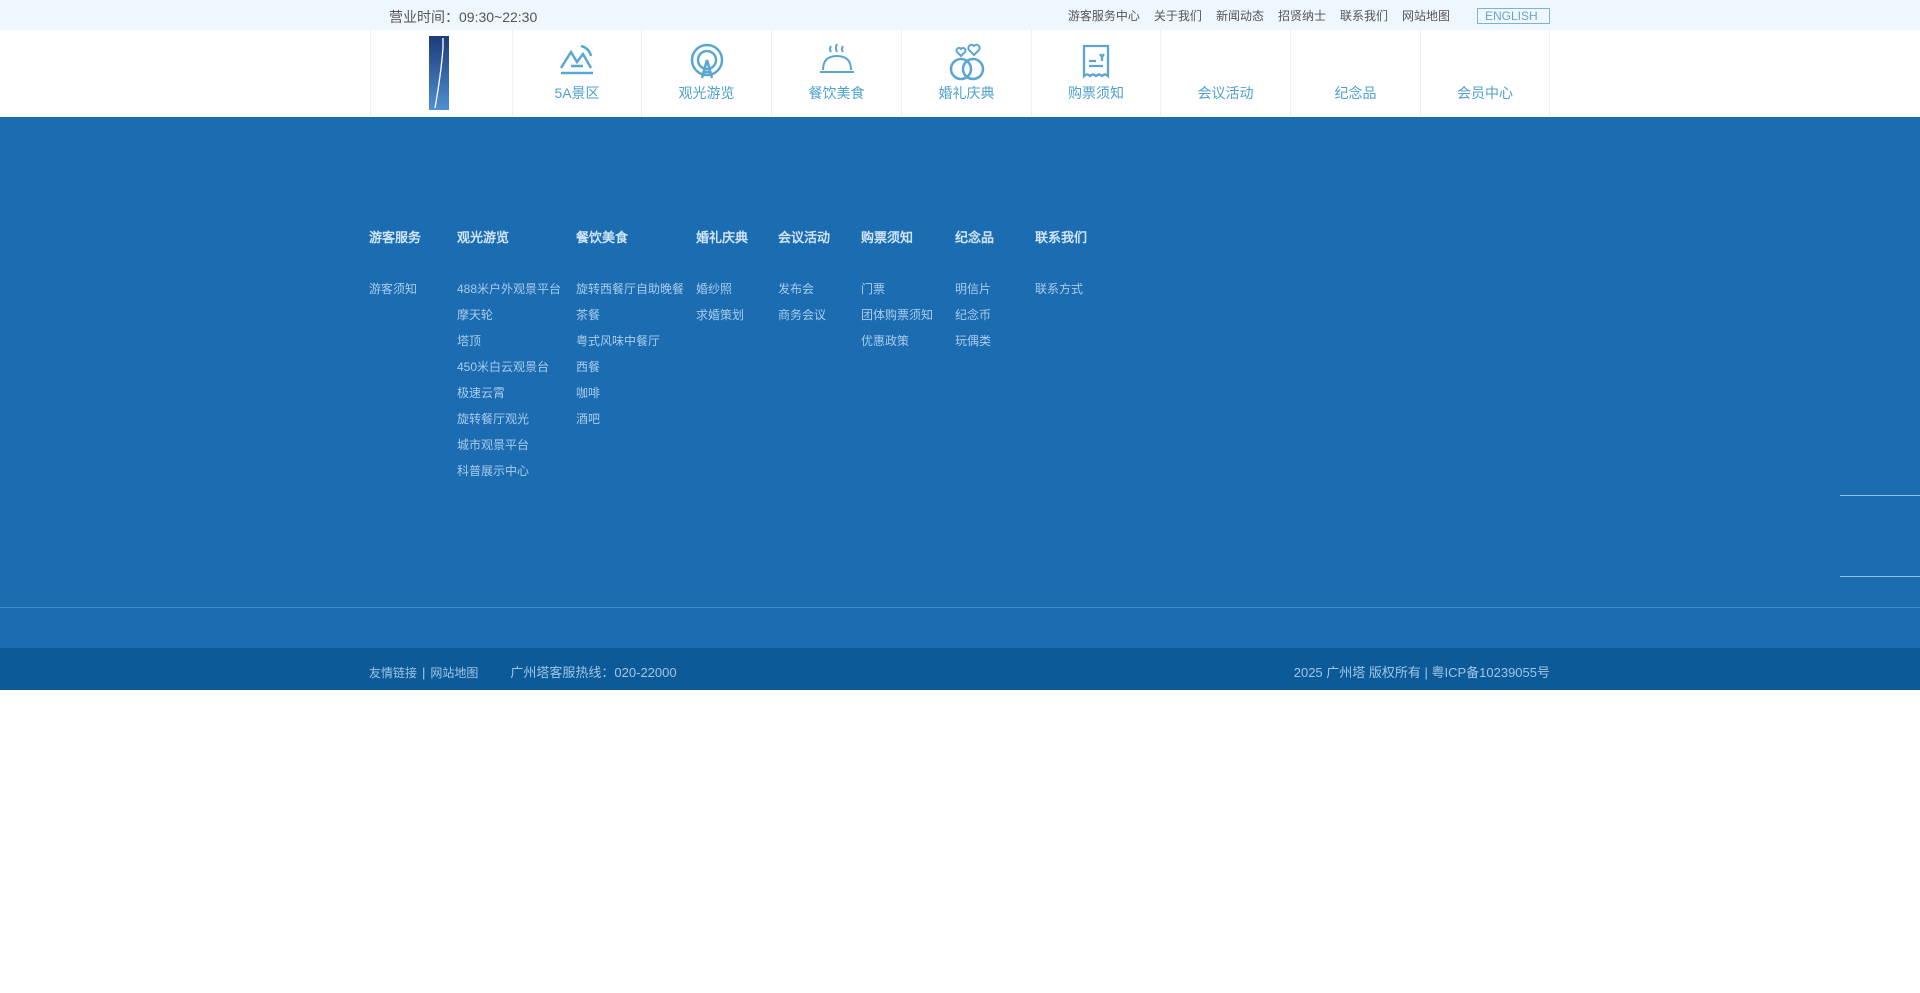  Describe the element at coordinates (493, 419) in the screenshot. I see `footer-link: 旋转餐厅观光` at that location.